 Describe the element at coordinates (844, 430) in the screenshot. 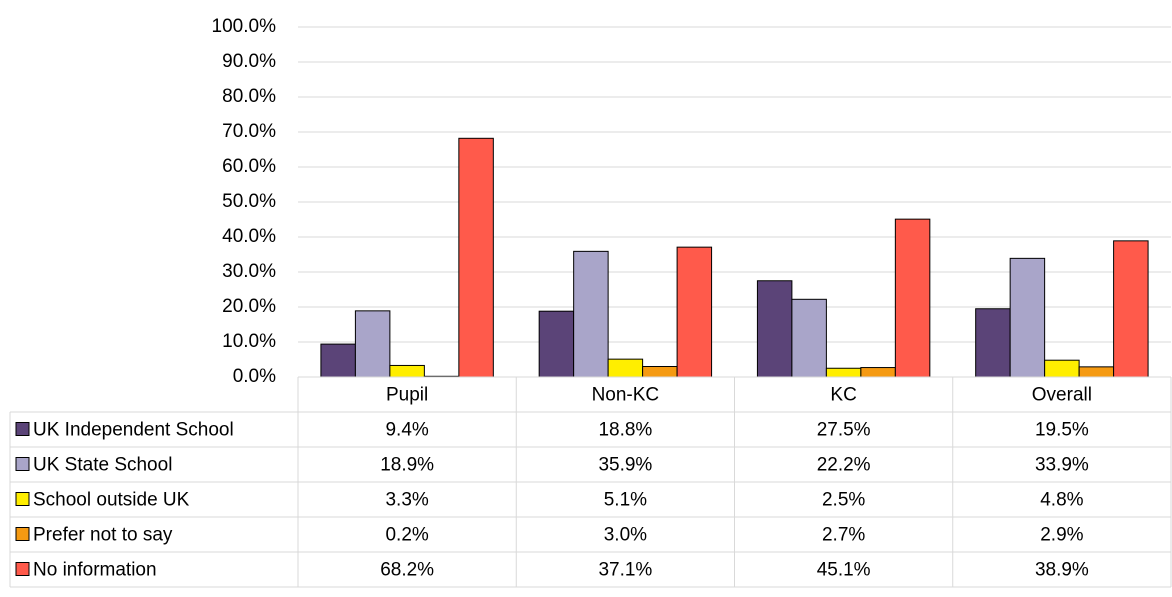

I see `table-cell: 27.5%` at that location.